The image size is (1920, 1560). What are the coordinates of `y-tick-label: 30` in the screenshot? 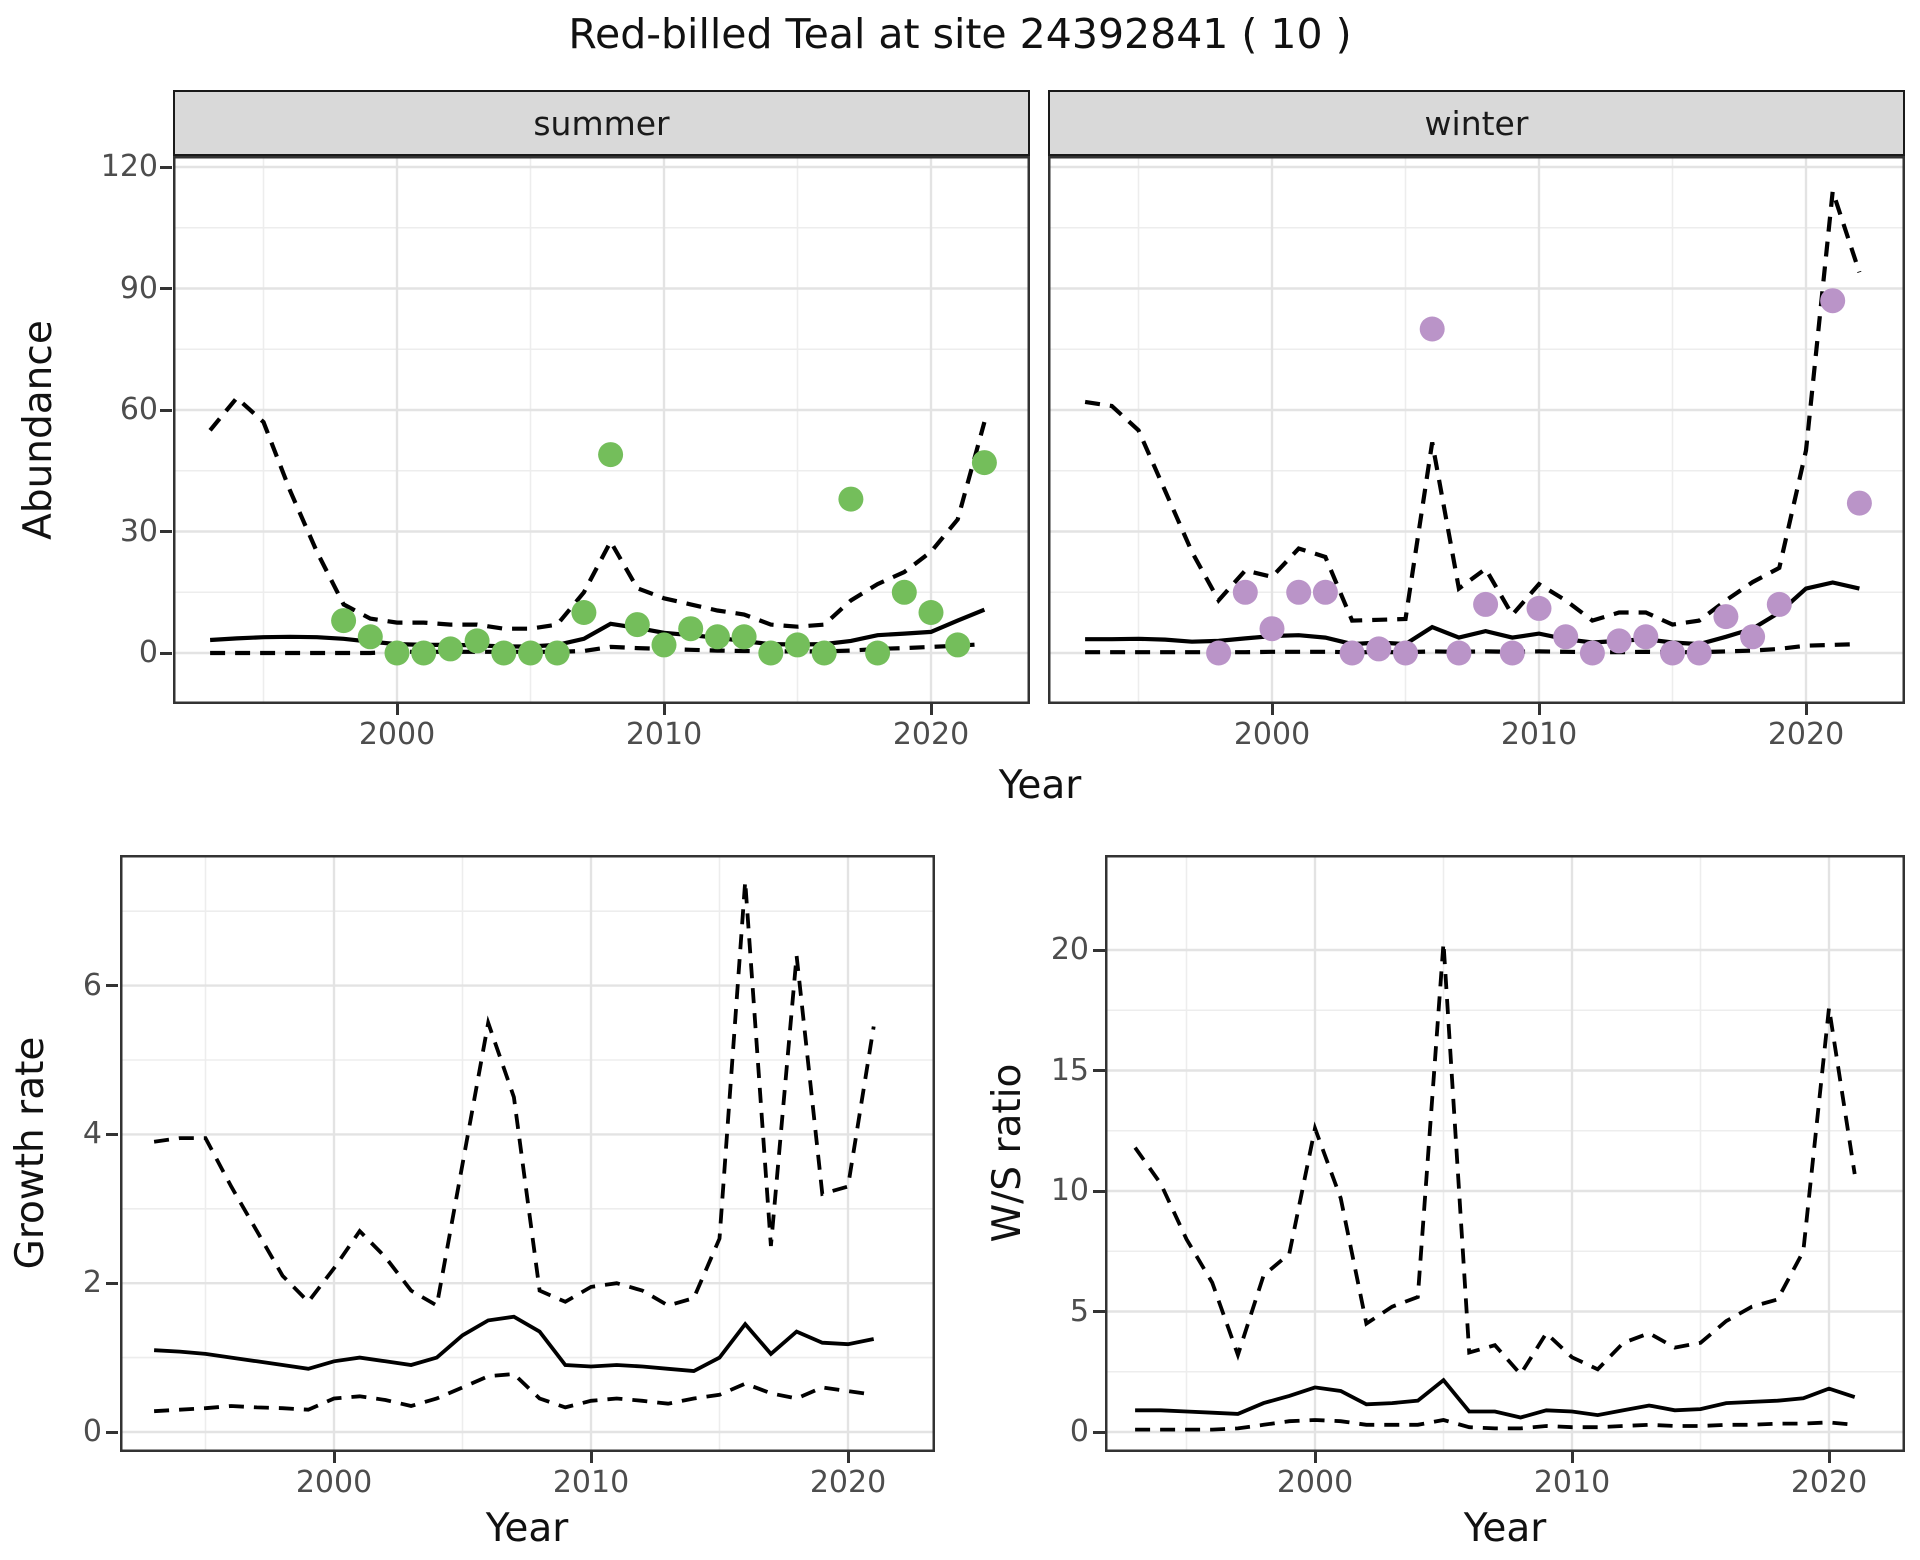 It's located at (138, 531).